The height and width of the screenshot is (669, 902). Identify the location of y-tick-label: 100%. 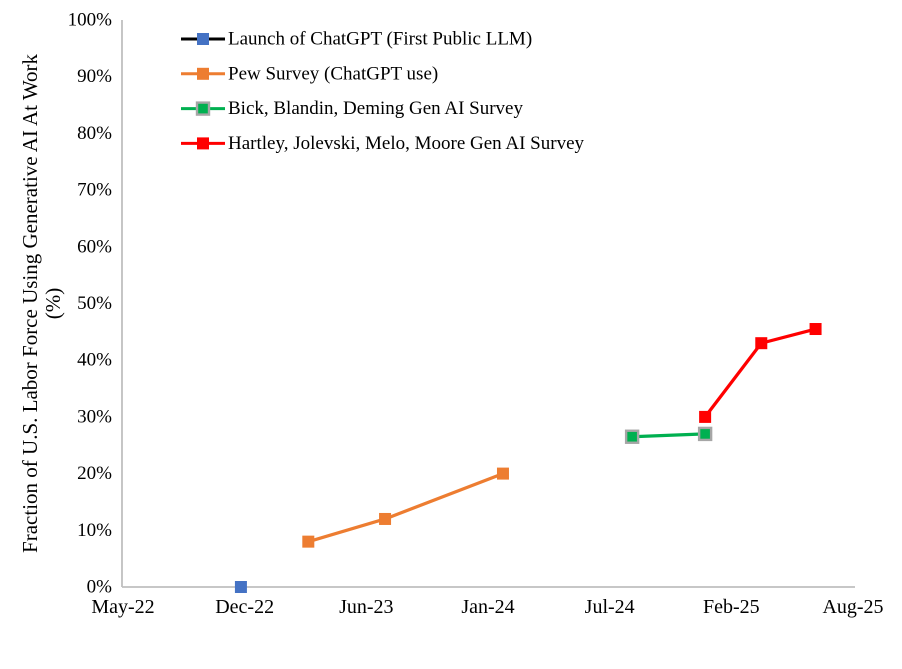
(90, 20).